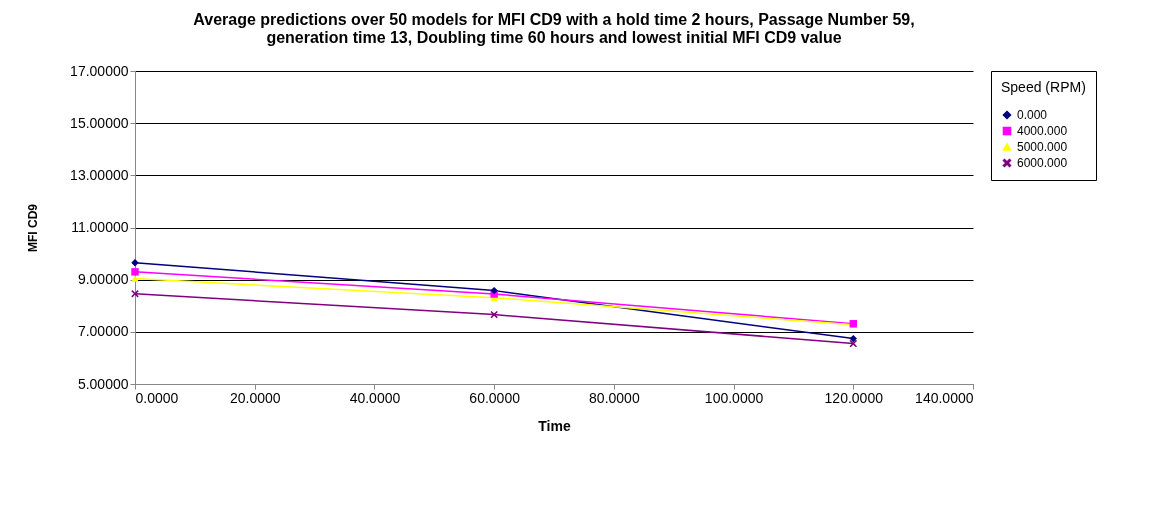  Describe the element at coordinates (157, 397) in the screenshot. I see `x-tick-label: 0.0000` at that location.